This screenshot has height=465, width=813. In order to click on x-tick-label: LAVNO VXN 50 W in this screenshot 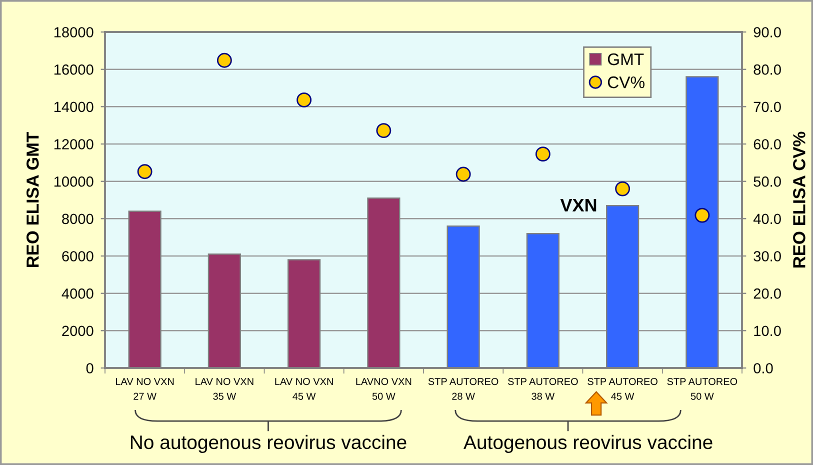, I will do `click(384, 389)`.